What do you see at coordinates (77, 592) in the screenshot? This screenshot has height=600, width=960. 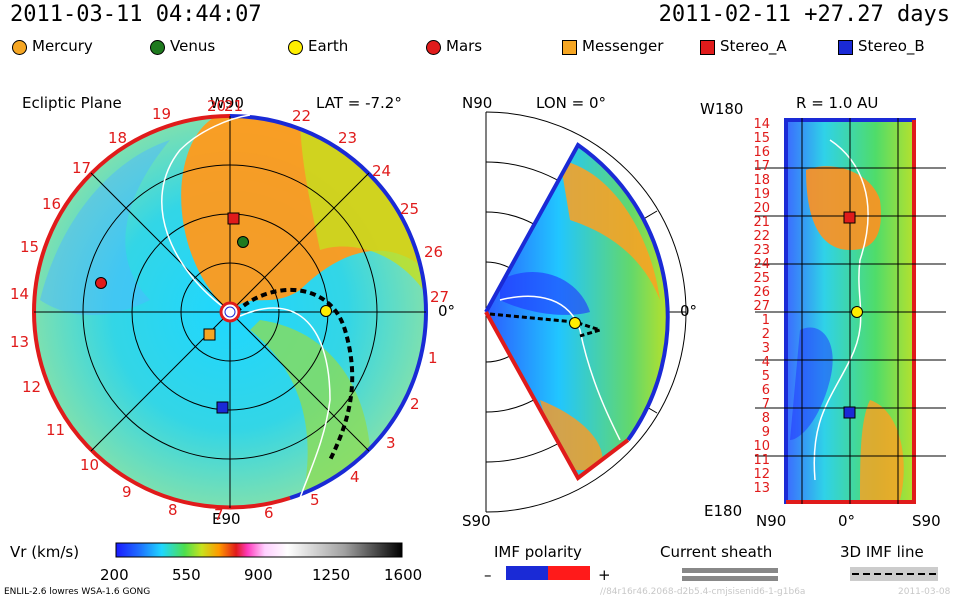 I see `model-version: ENLIL-2.6 lowres WSA-1.6 GONG` at bounding box center [77, 592].